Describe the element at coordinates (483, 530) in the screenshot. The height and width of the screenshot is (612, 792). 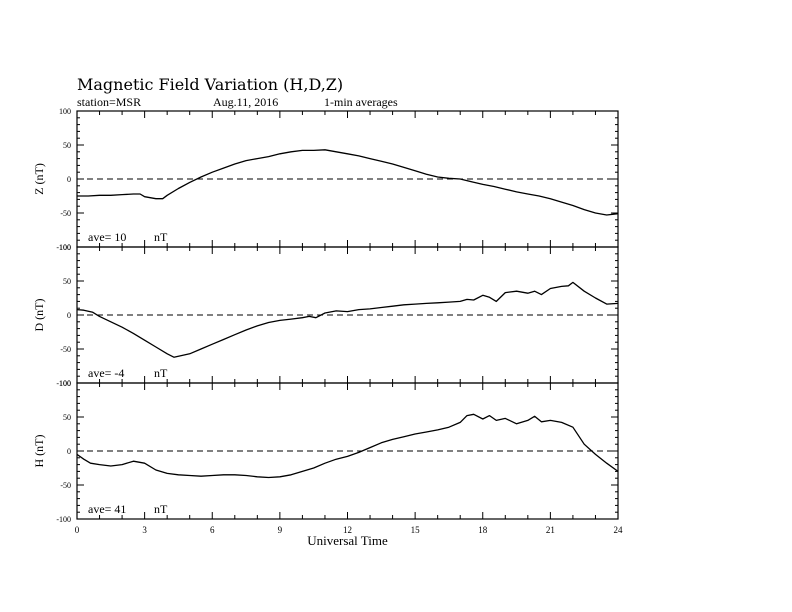
I see `x-tick-label: 18` at that location.